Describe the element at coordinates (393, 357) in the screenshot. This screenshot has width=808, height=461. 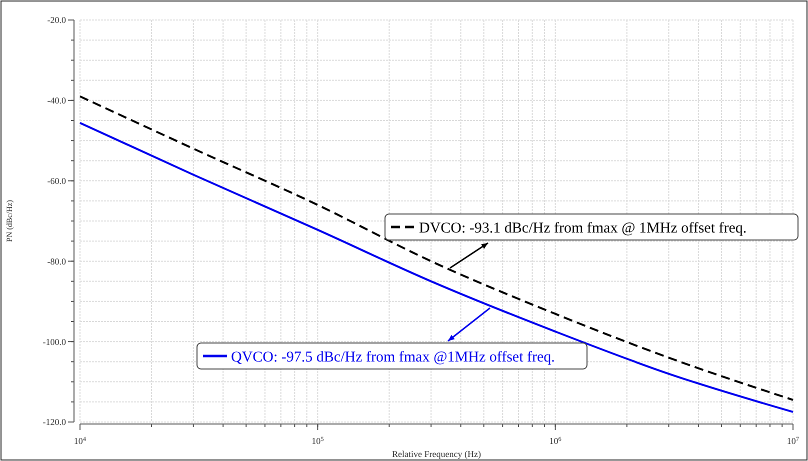
I see `legend-label: QVCO: -97.5 dBc/Hz from fmax @1MHz offset freq.` at that location.